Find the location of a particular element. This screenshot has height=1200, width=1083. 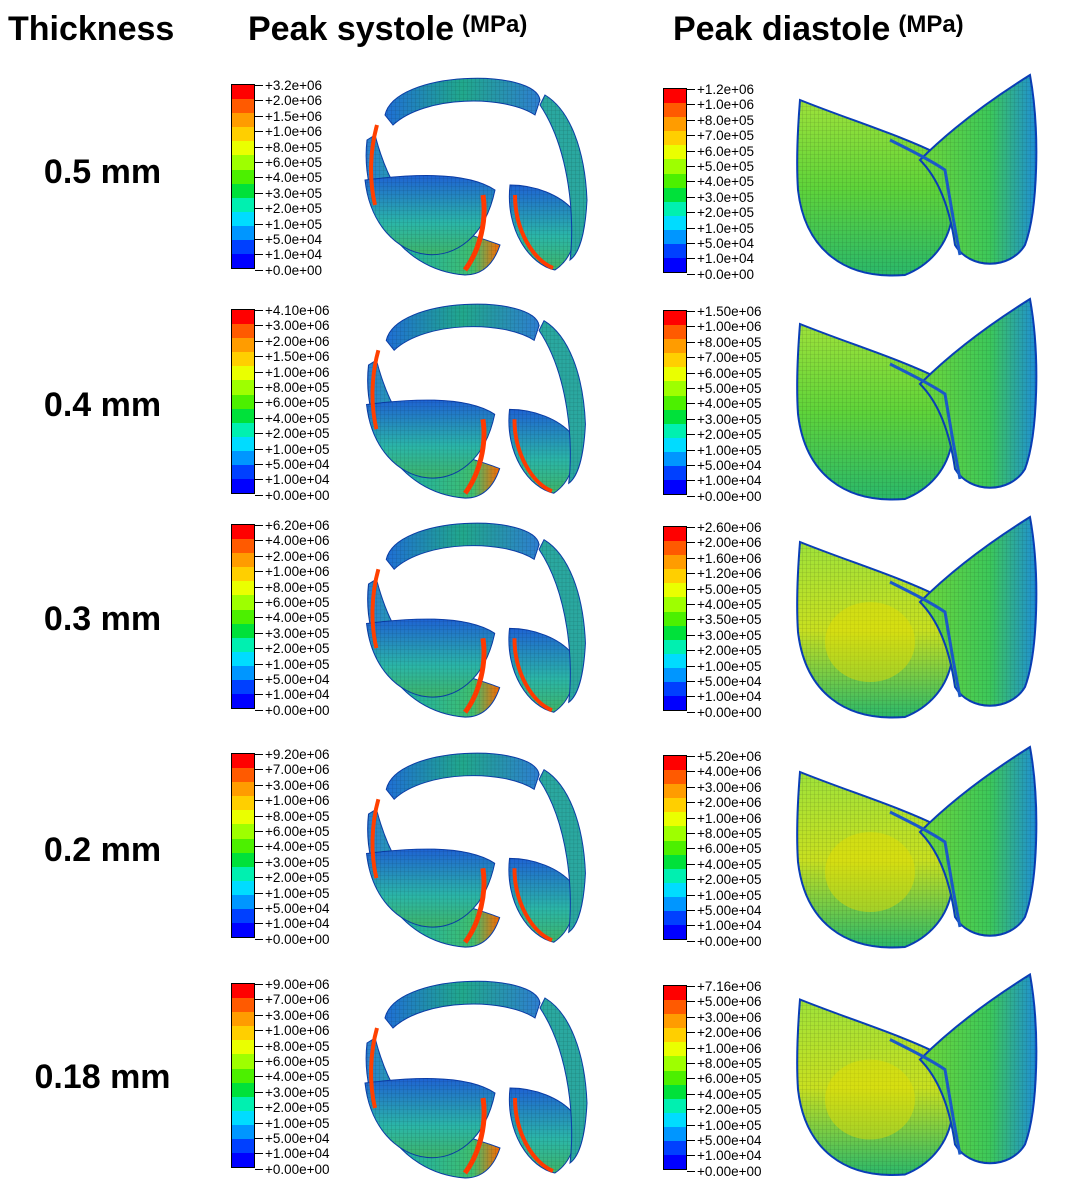

legend-label: +1.00e+06 is located at coordinates (297, 1031).